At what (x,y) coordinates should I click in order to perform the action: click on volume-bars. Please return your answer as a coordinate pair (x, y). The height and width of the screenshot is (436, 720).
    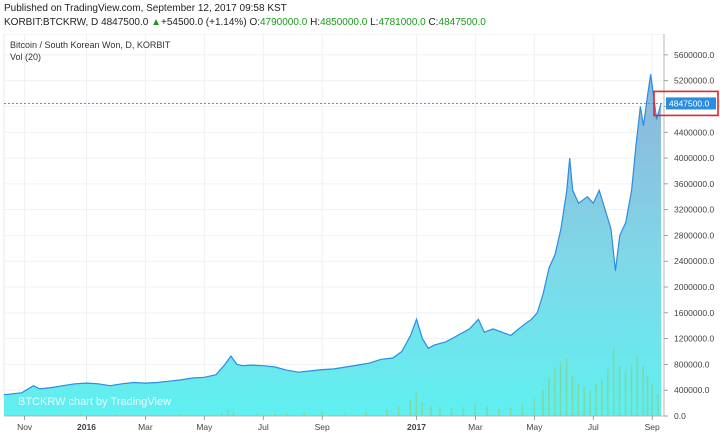
    Looking at the image, I should click on (369, 381).